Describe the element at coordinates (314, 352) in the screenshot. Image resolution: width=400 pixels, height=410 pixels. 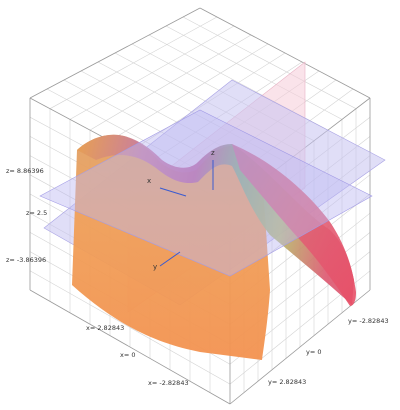
I see `y-tick-2: y= 0` at that location.